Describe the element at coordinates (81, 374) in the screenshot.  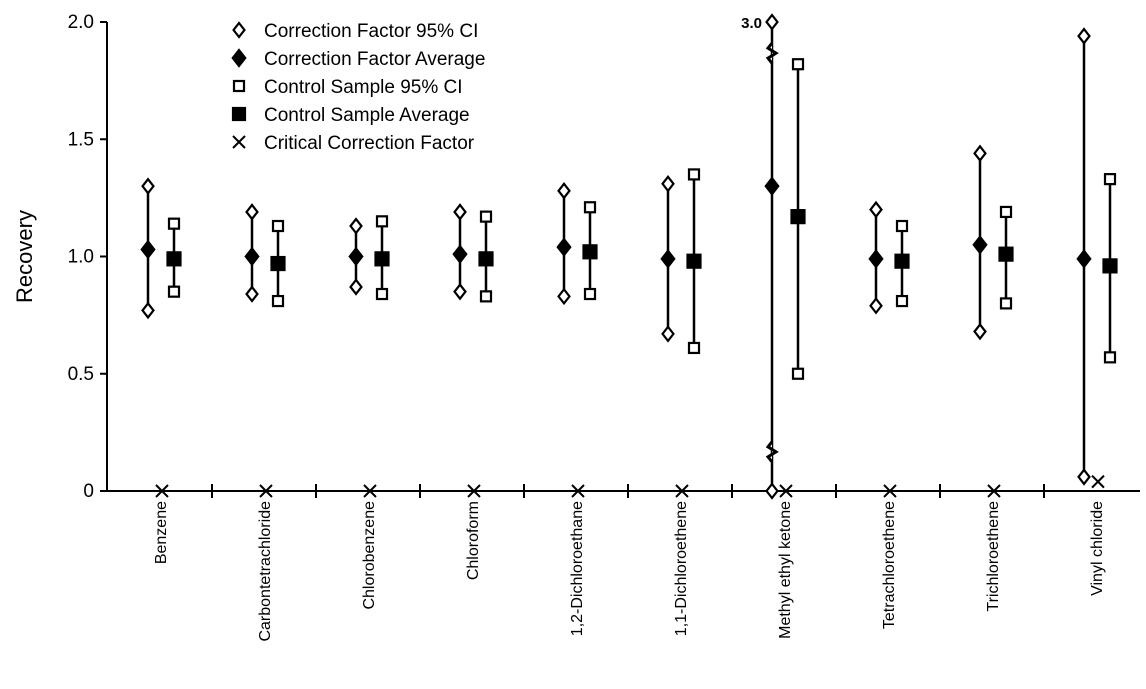
I see `y-tick-label: 0.5` at that location.